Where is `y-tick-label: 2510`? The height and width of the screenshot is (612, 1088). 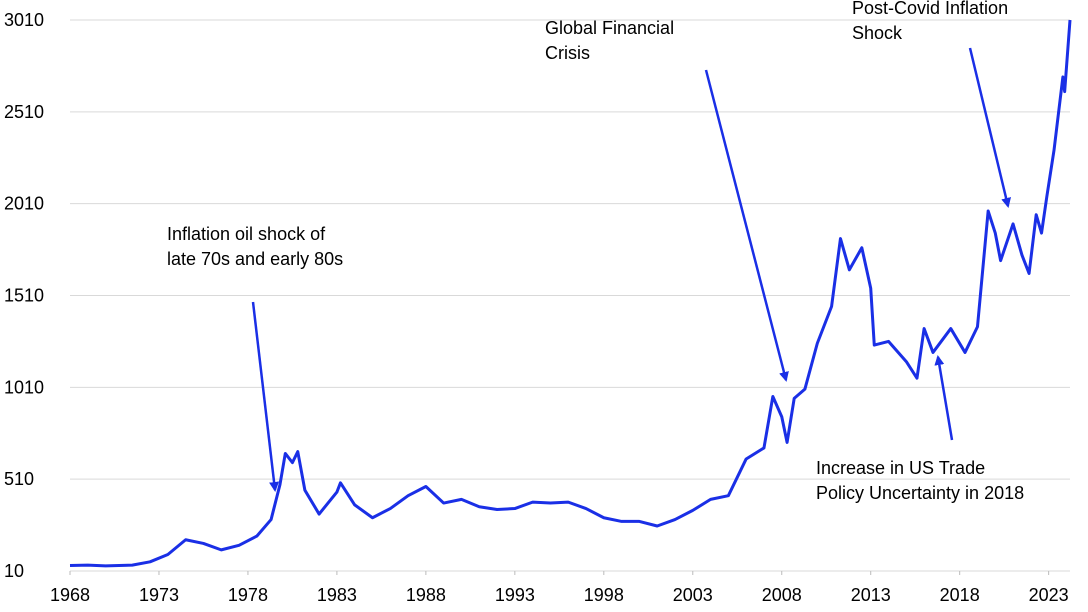
y-tick-label: 2510 is located at coordinates (24, 112).